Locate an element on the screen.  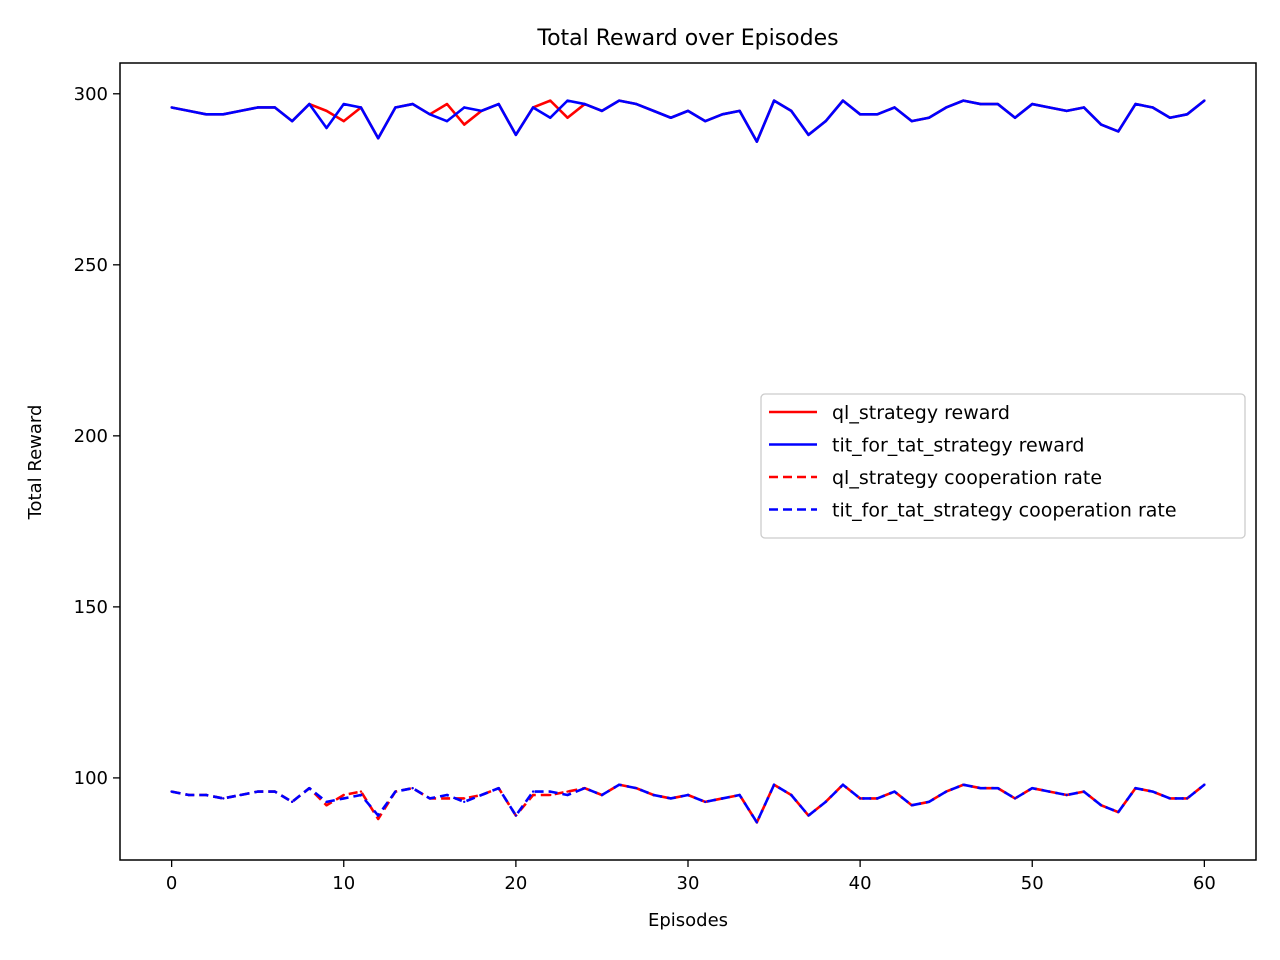
x-tick-label: 0 is located at coordinates (171, 883).